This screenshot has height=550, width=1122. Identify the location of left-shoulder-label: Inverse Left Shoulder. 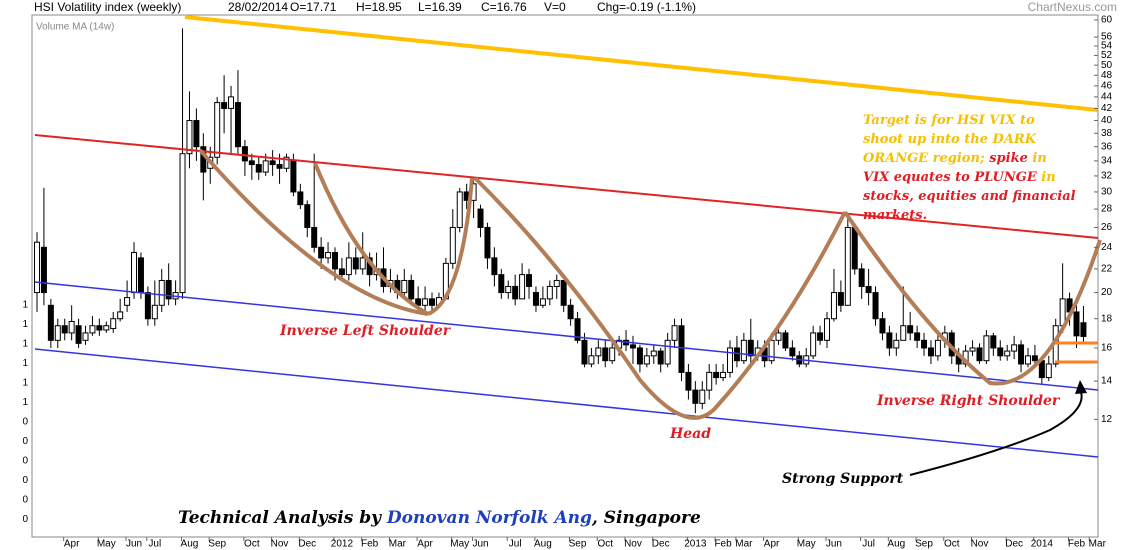
(365, 331).